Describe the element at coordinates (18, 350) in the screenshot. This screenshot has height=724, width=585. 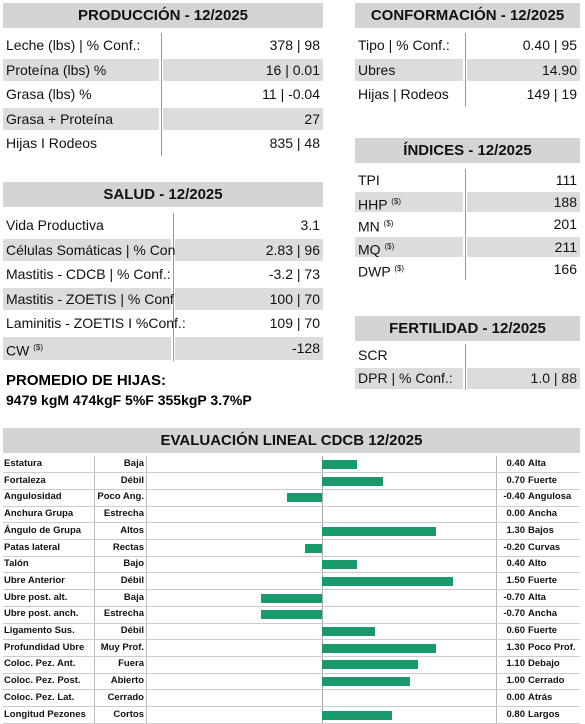
I see `label-text: CW` at that location.